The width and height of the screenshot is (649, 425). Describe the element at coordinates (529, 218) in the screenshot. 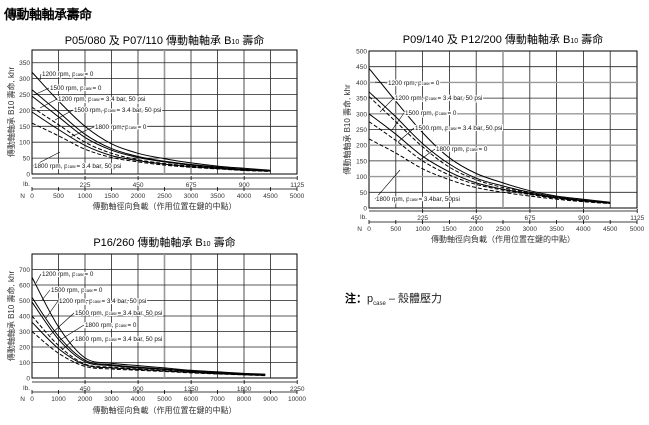

I see `lb-tick-label: 675` at that location.